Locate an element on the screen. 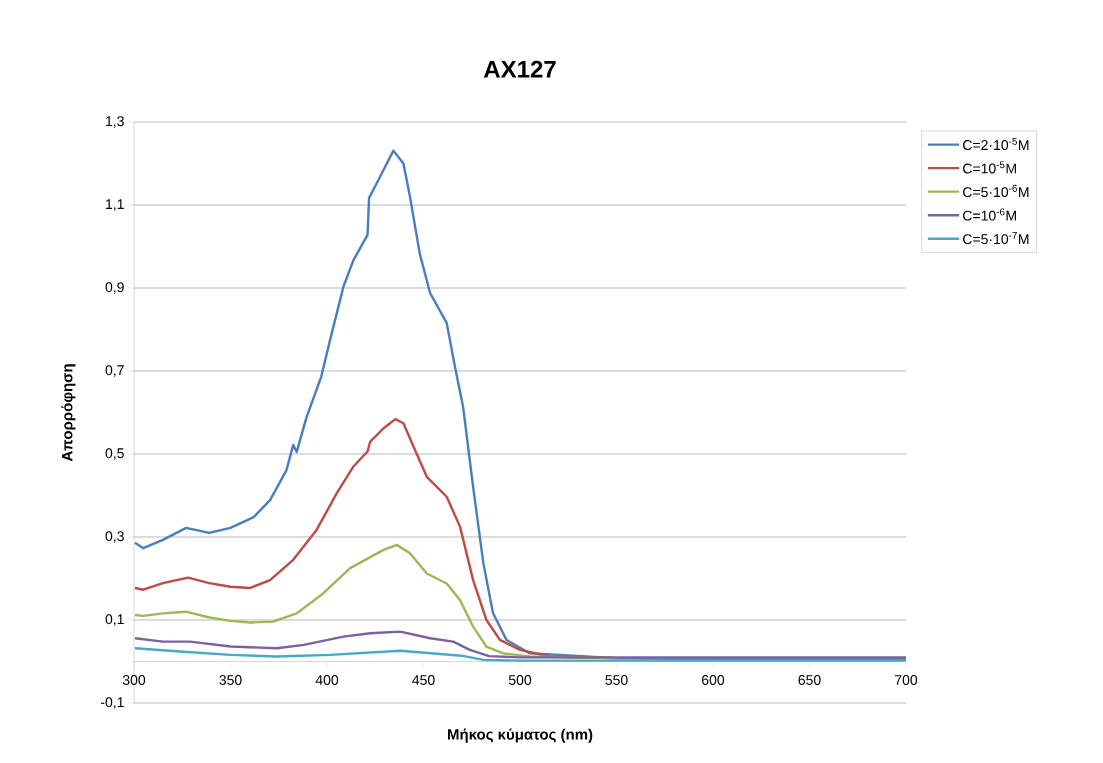 The image size is (1103, 763). legend-label: C=2·10$^{-5}$M is located at coordinates (996, 144).